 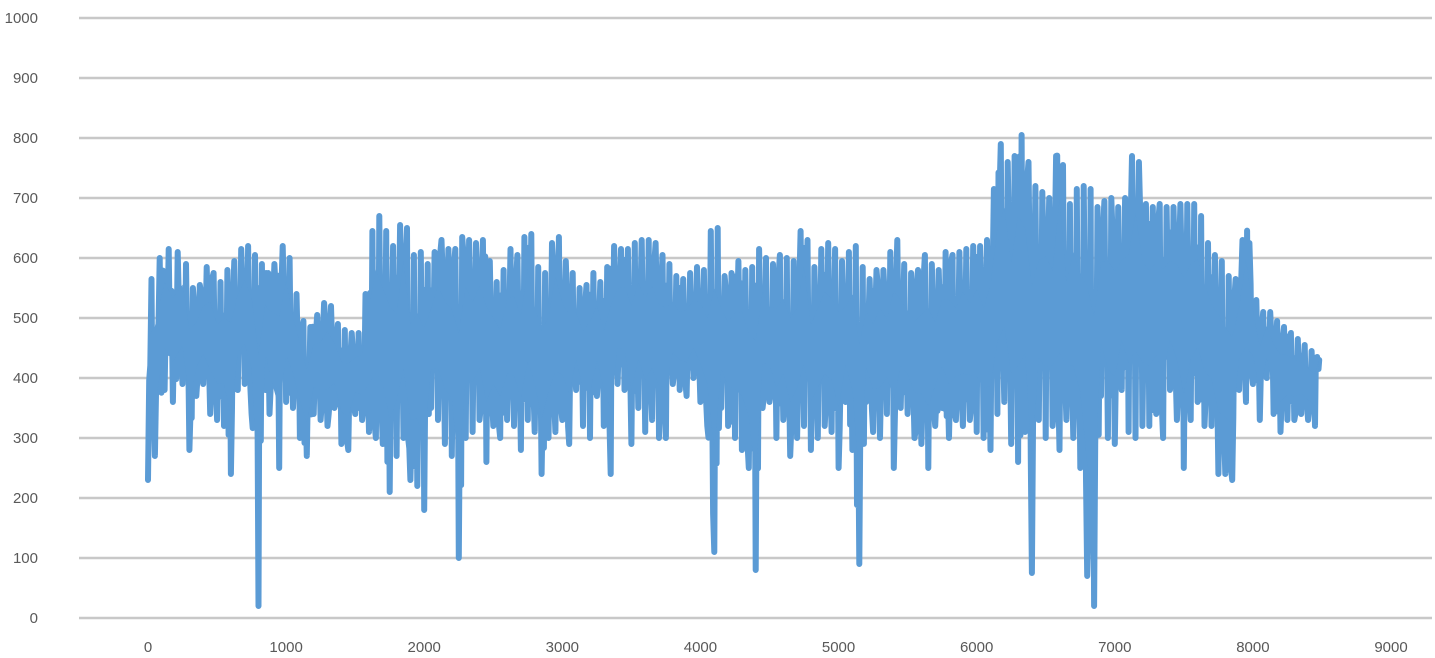 What do you see at coordinates (21, 18) in the screenshot?
I see `y-tick-label: 1000` at bounding box center [21, 18].